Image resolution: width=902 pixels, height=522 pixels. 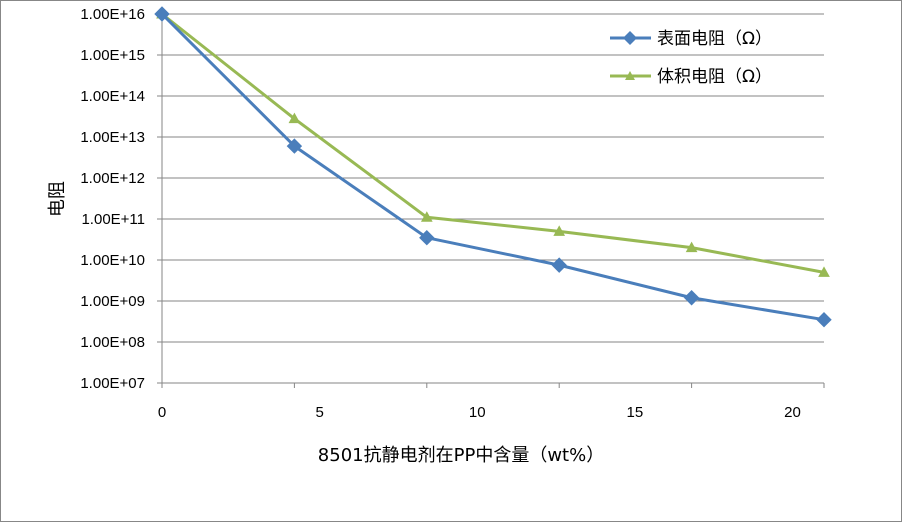 What do you see at coordinates (162, 412) in the screenshot?
I see `x-tick-label: 0` at bounding box center [162, 412].